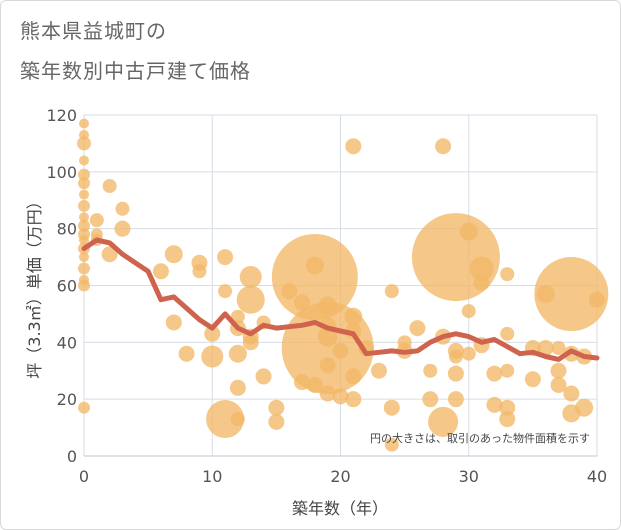 The image size is (621, 530). I want to click on x-tick-label: 40, so click(597, 476).